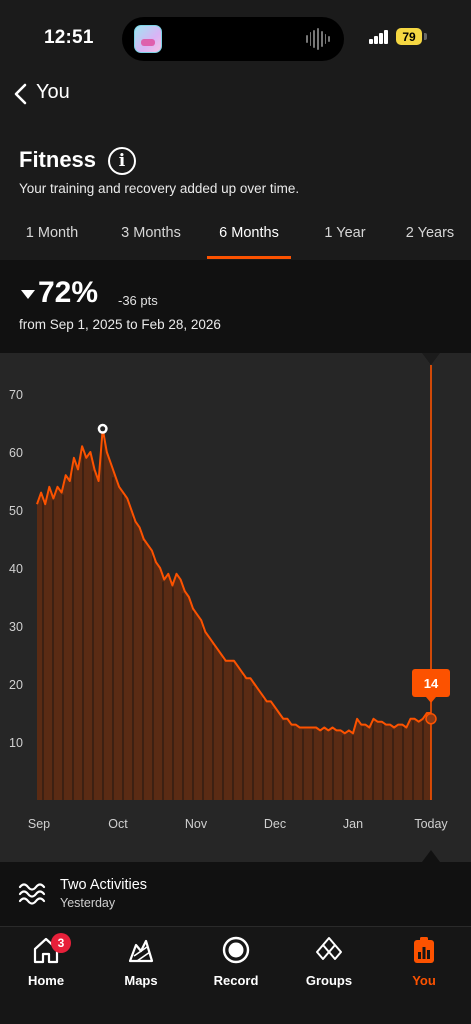 The height and width of the screenshot is (1024, 471). I want to click on back-button-label: You, so click(53, 92).